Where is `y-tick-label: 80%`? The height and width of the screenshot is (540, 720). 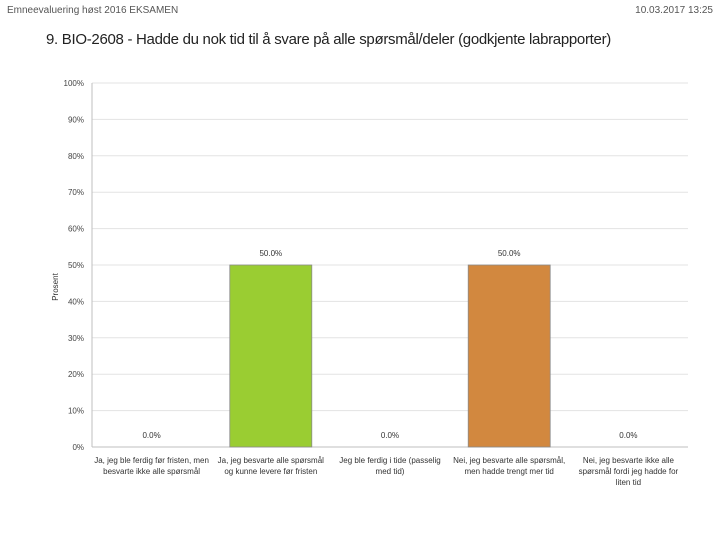
y-tick-label: 80% is located at coordinates (76, 156).